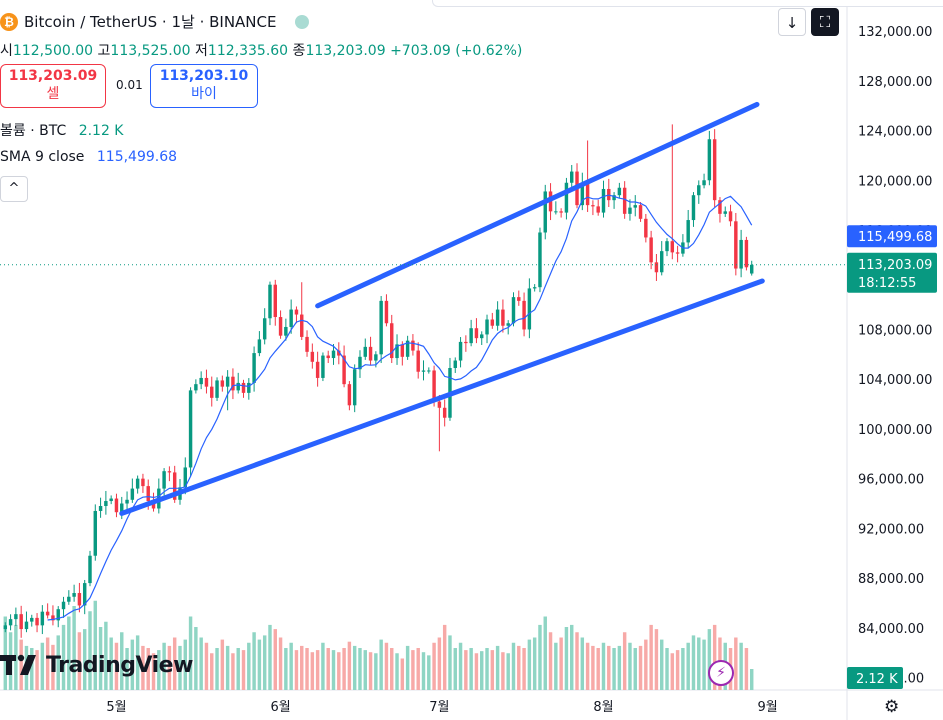 This screenshot has width=943, height=720. What do you see at coordinates (895, 380) in the screenshot?
I see `y-tick-label: 104,000.00` at bounding box center [895, 380].